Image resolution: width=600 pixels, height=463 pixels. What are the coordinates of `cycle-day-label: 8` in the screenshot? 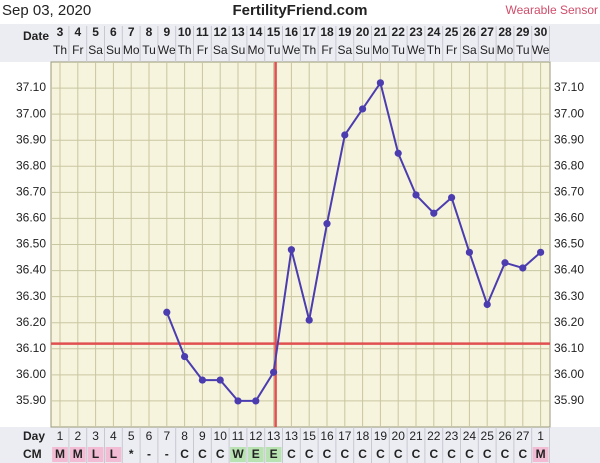 It's located at (184, 436).